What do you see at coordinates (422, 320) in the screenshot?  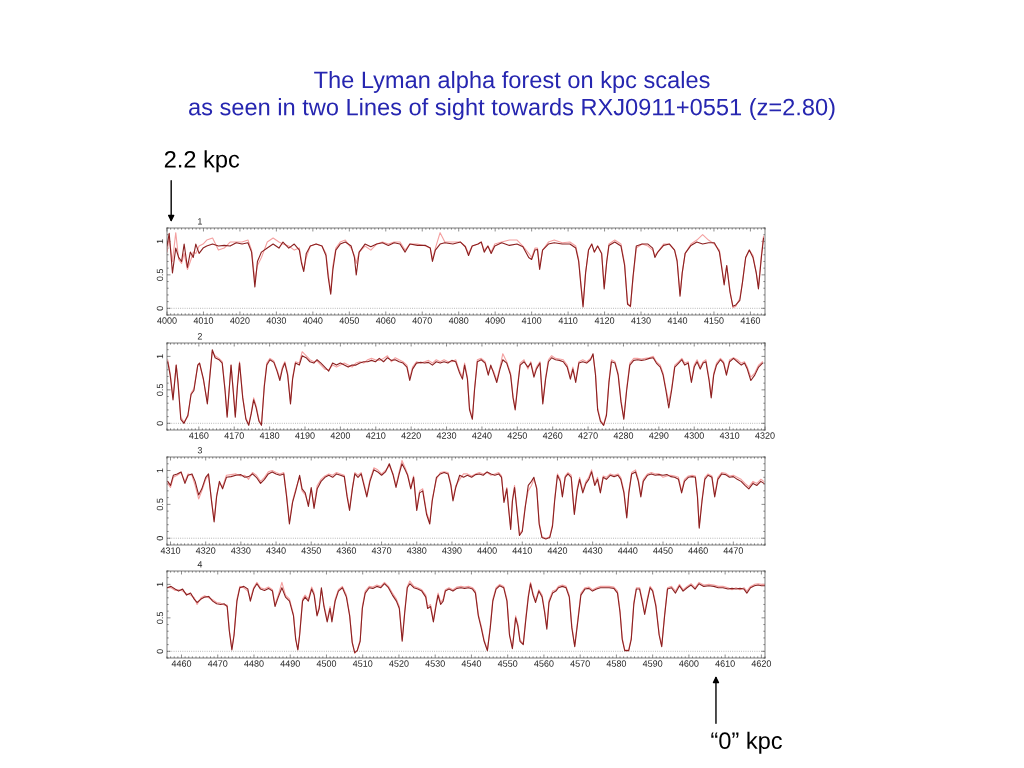 I see `x-tick-label: 4070` at bounding box center [422, 320].